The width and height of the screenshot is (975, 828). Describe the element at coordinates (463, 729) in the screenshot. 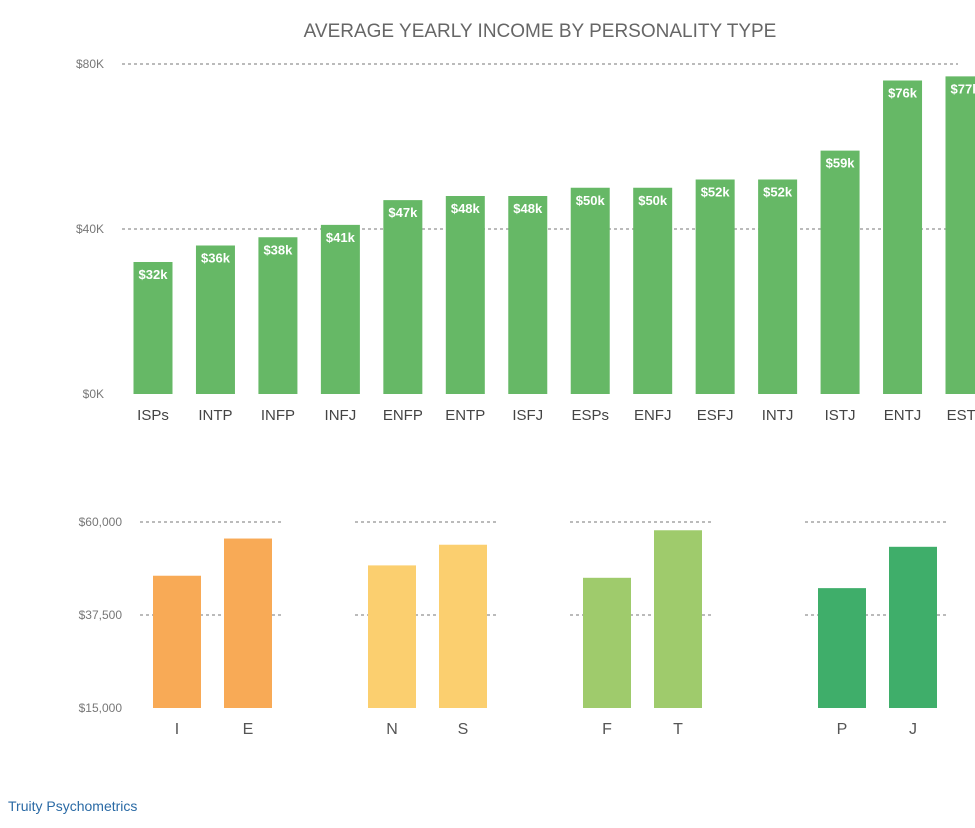

I see `x-tick-label: S` at that location.